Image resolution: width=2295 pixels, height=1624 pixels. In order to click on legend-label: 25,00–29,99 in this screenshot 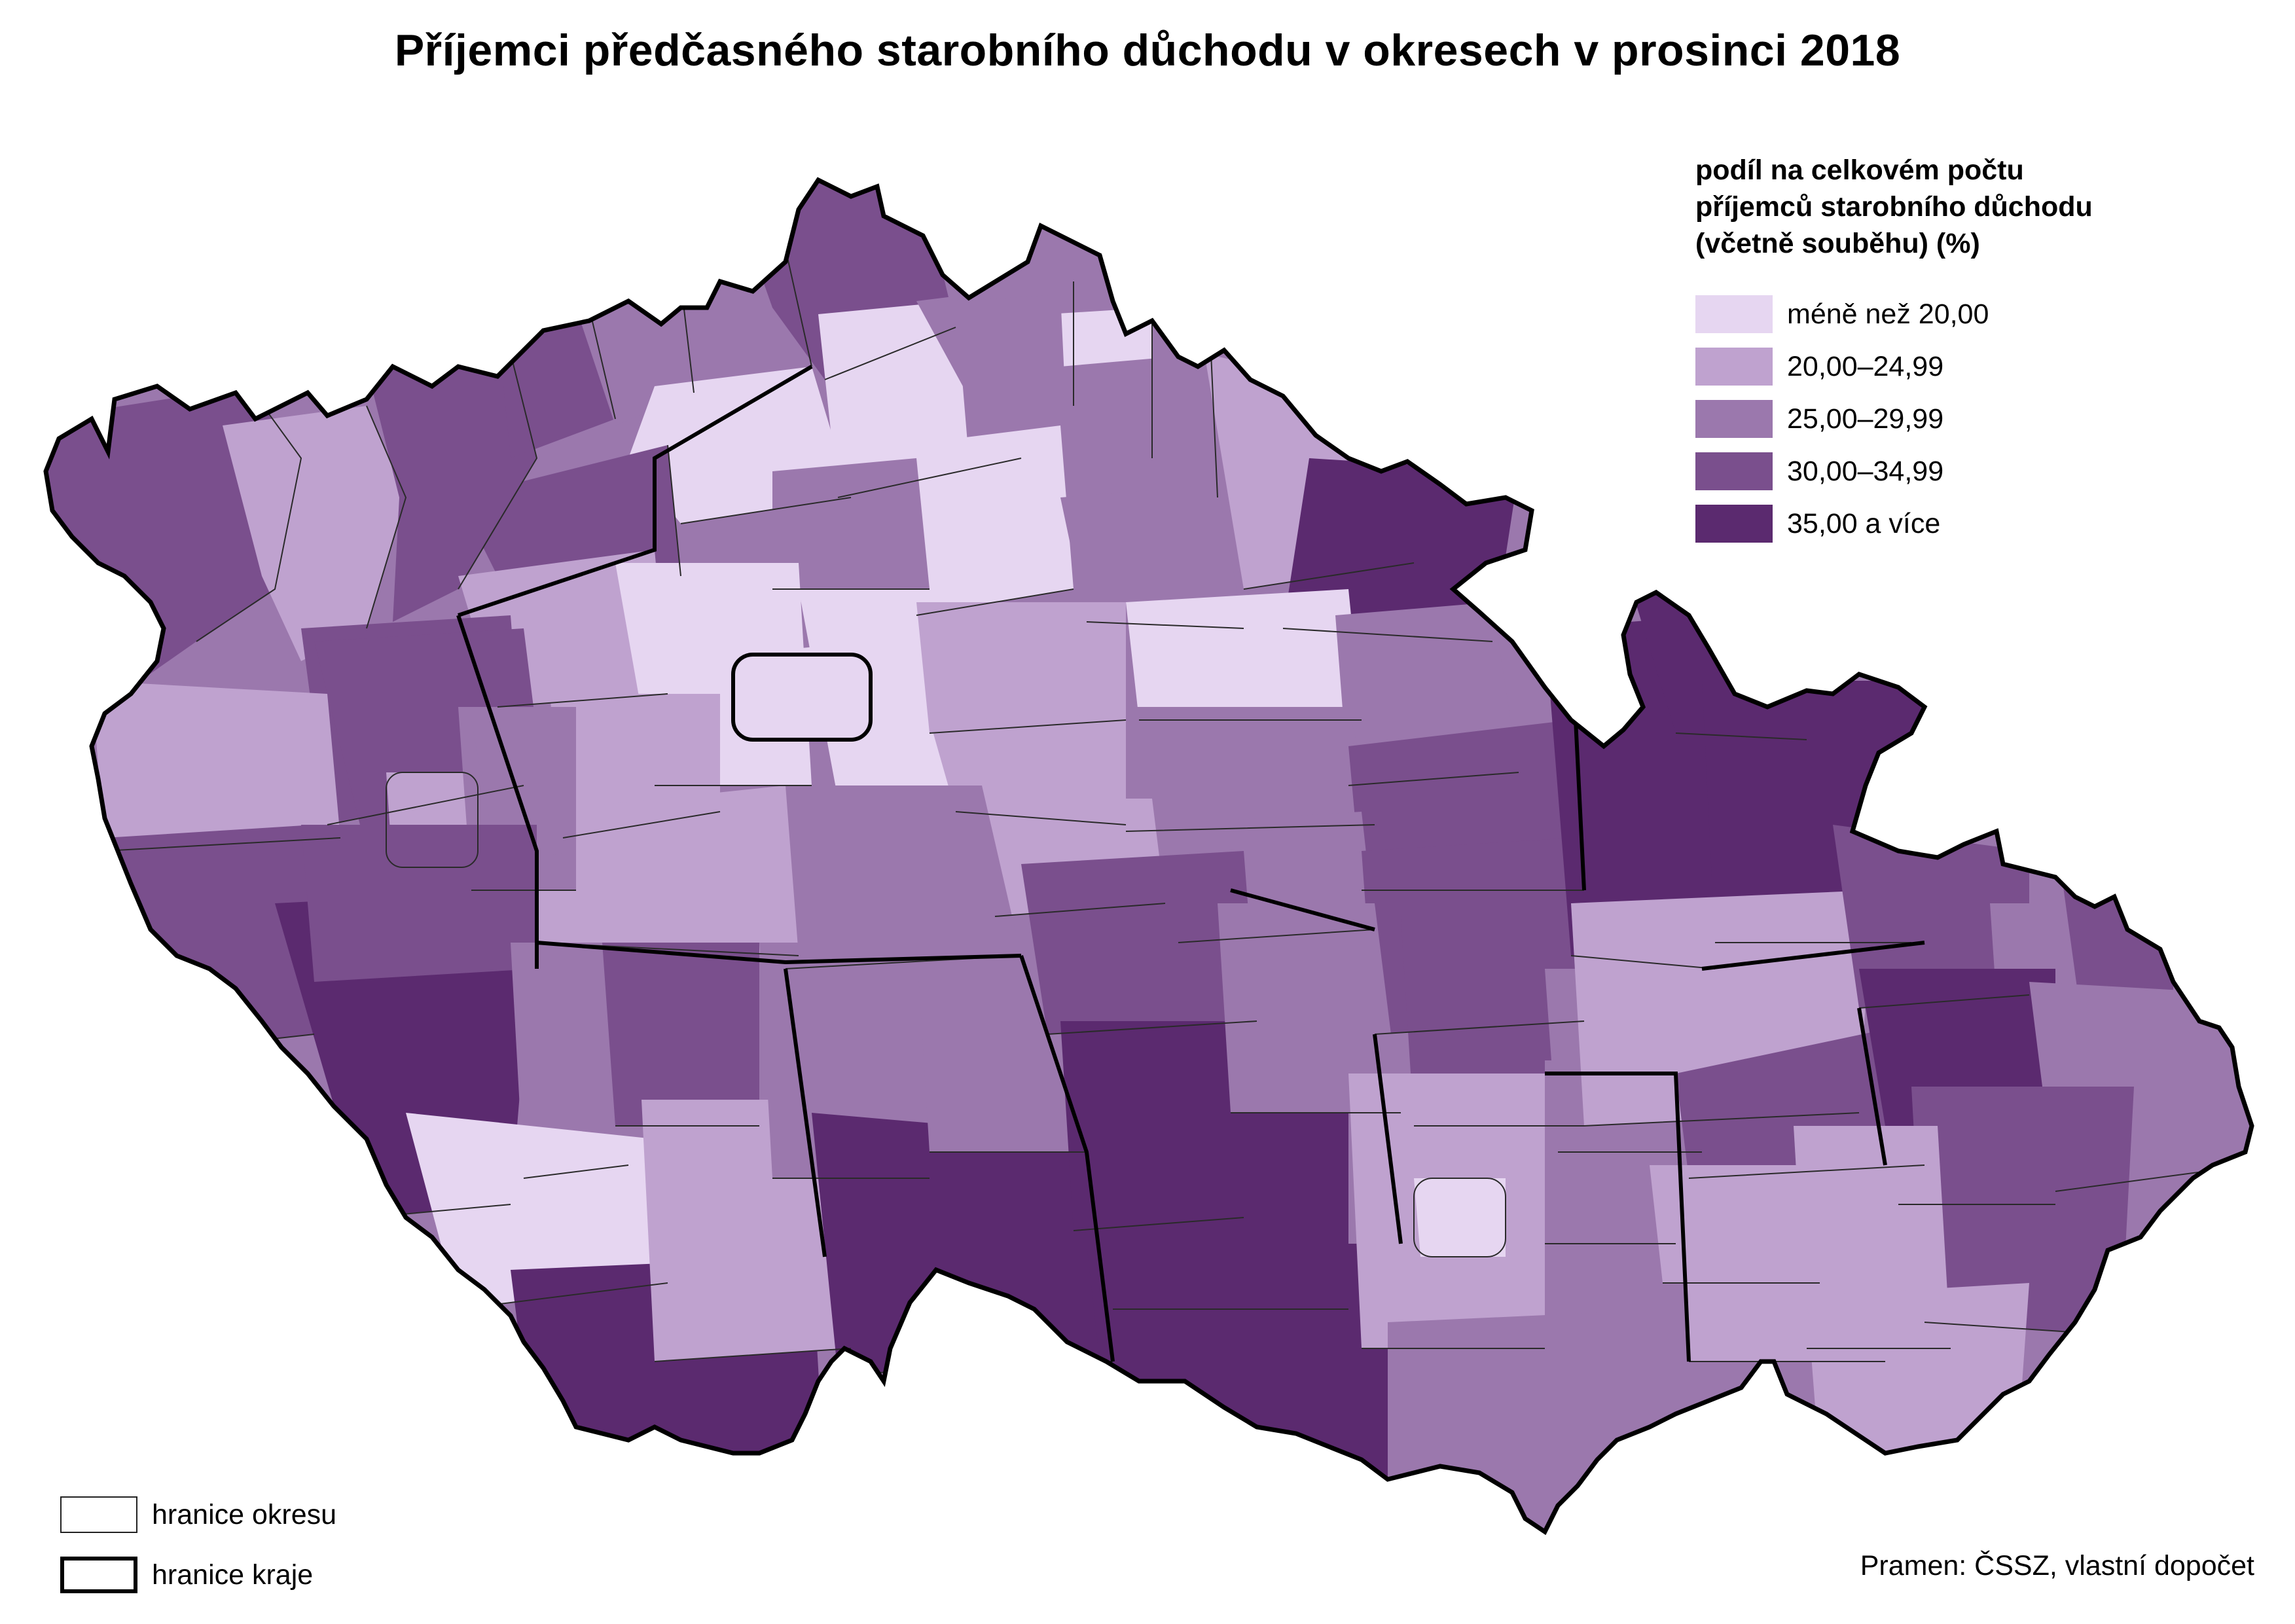, I will do `click(1866, 419)`.